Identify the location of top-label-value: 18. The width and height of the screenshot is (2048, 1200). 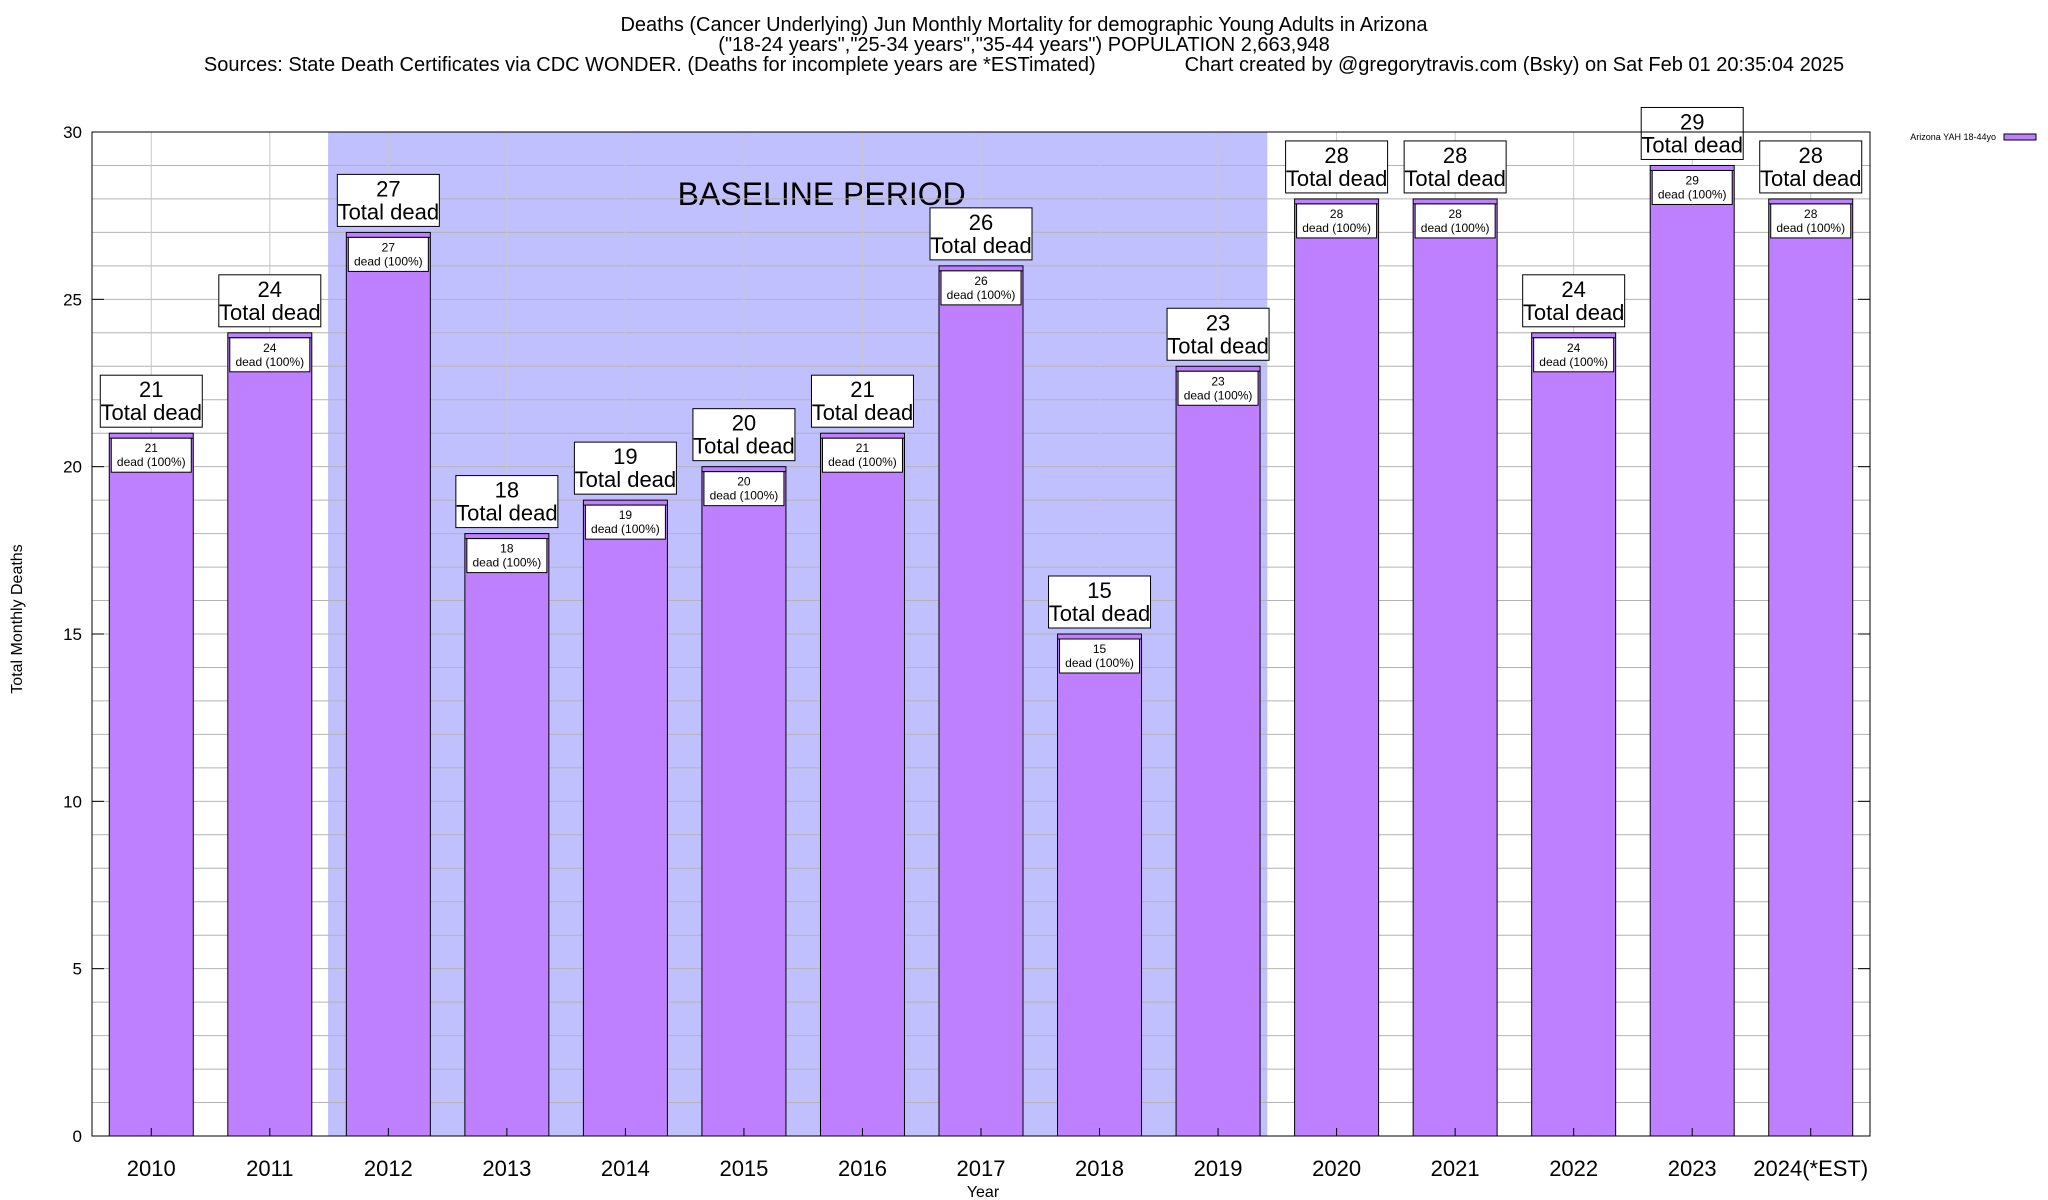
(507, 490).